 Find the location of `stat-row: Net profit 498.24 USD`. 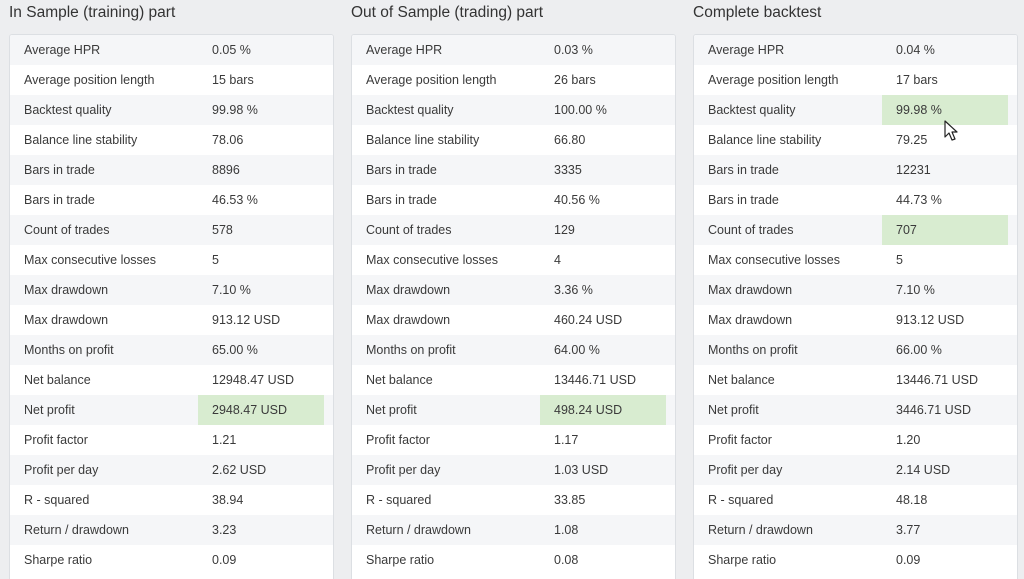

stat-row: Net profit 498.24 USD is located at coordinates (513, 410).